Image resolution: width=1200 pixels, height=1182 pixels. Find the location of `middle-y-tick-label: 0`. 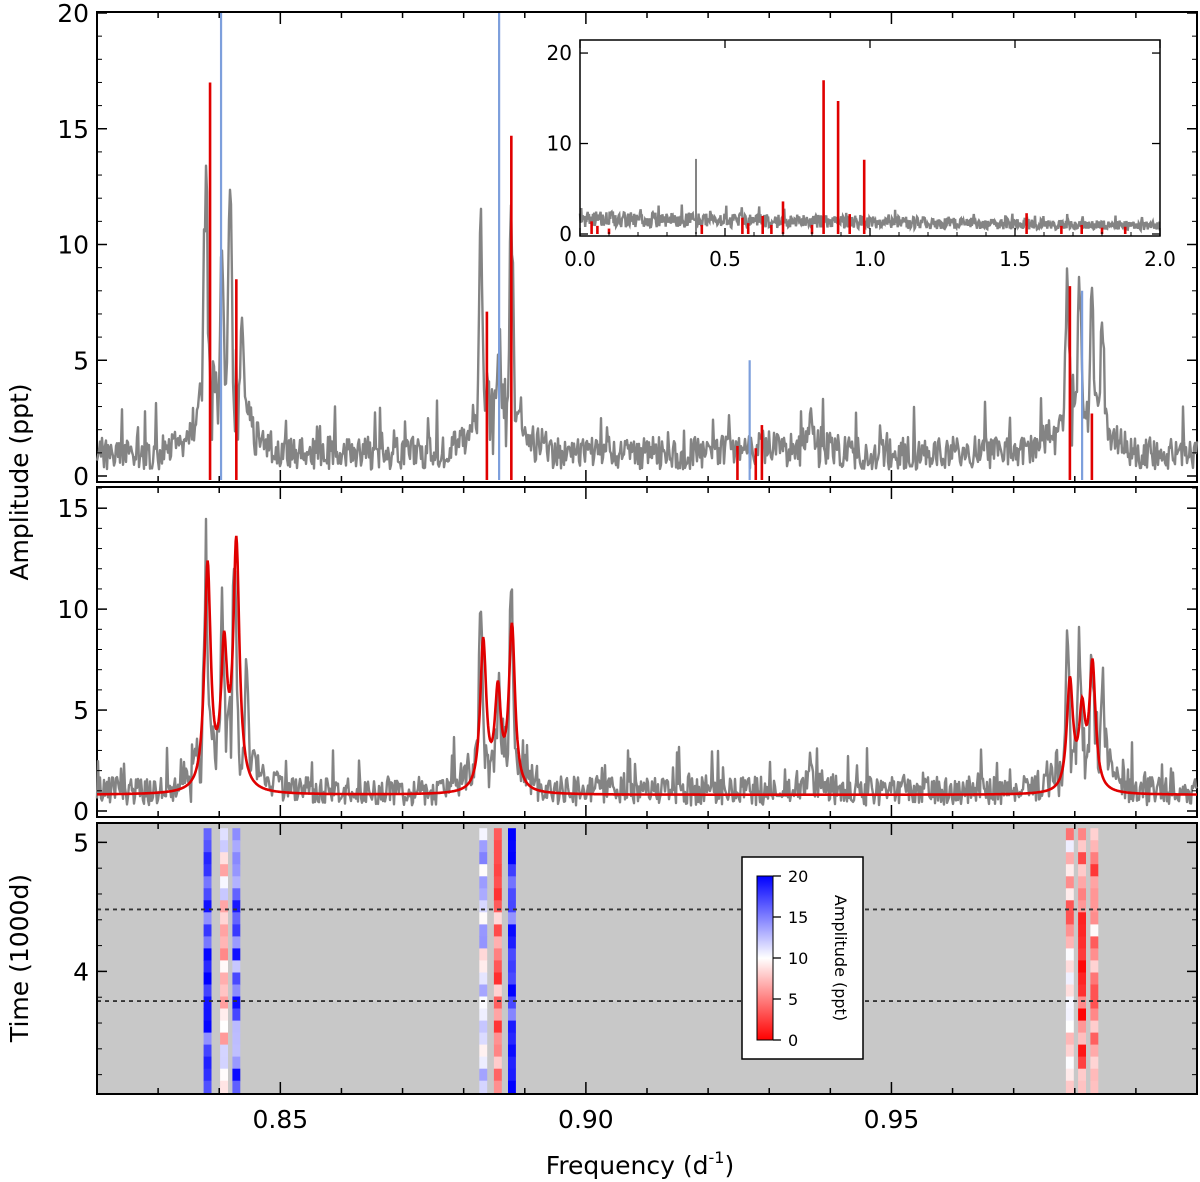

middle-y-tick-label: 0 is located at coordinates (81, 811).